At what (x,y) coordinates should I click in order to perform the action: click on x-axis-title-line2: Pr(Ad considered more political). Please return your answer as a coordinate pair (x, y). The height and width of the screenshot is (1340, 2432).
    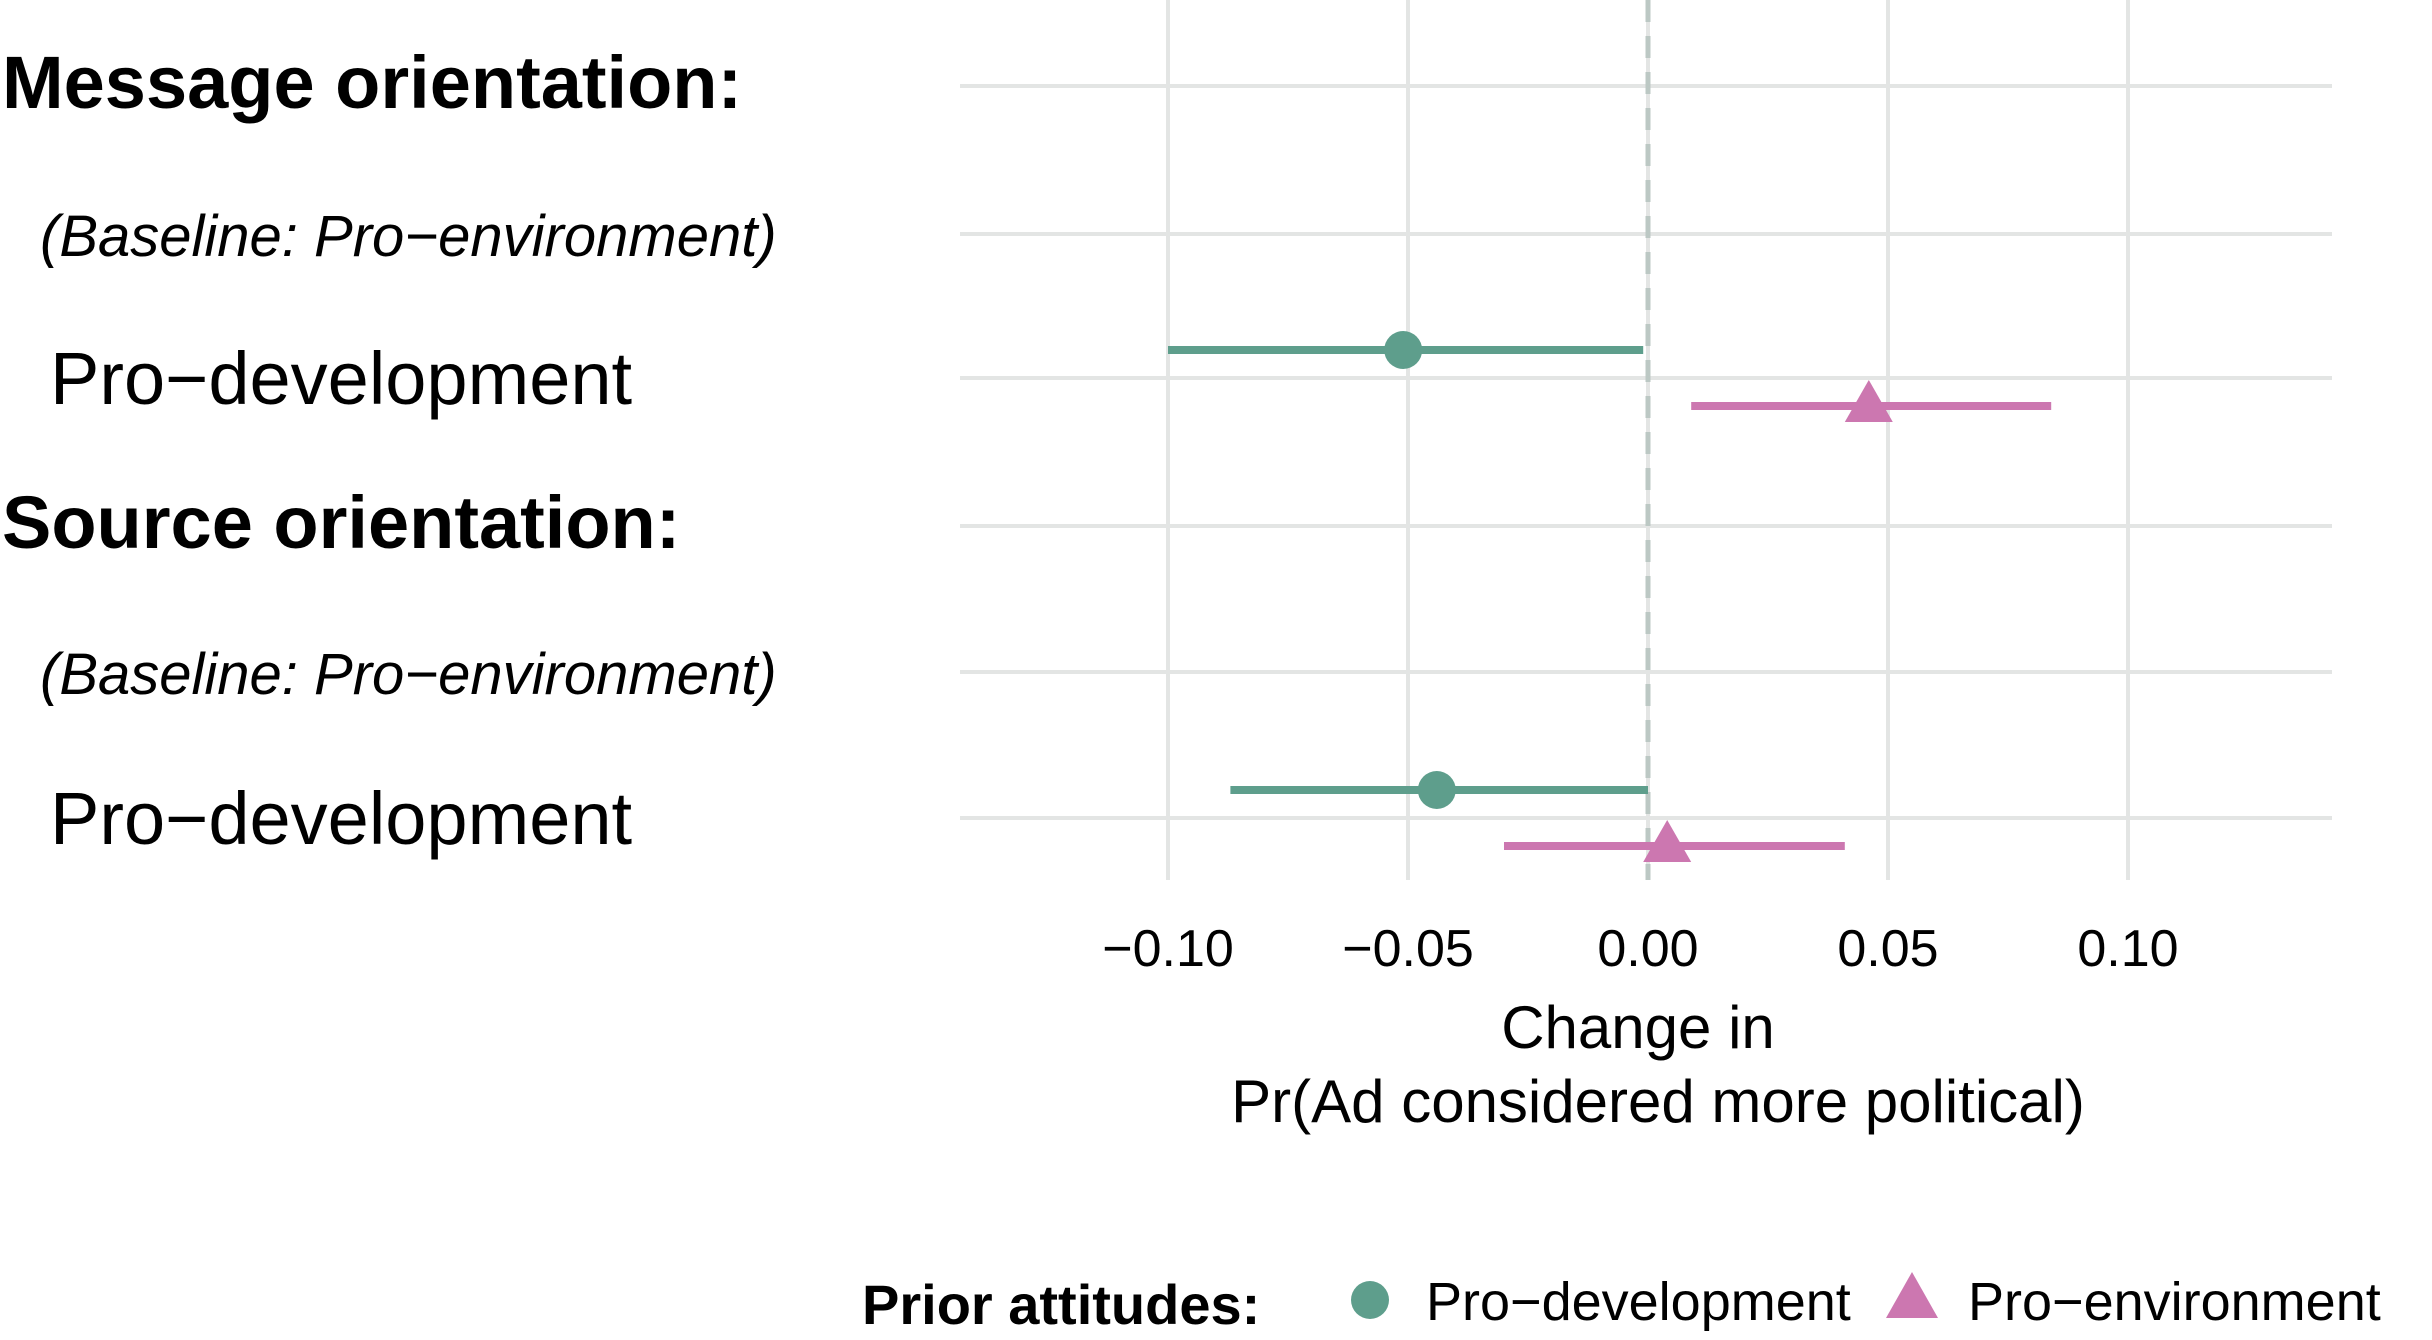
    Looking at the image, I should click on (1658, 1101).